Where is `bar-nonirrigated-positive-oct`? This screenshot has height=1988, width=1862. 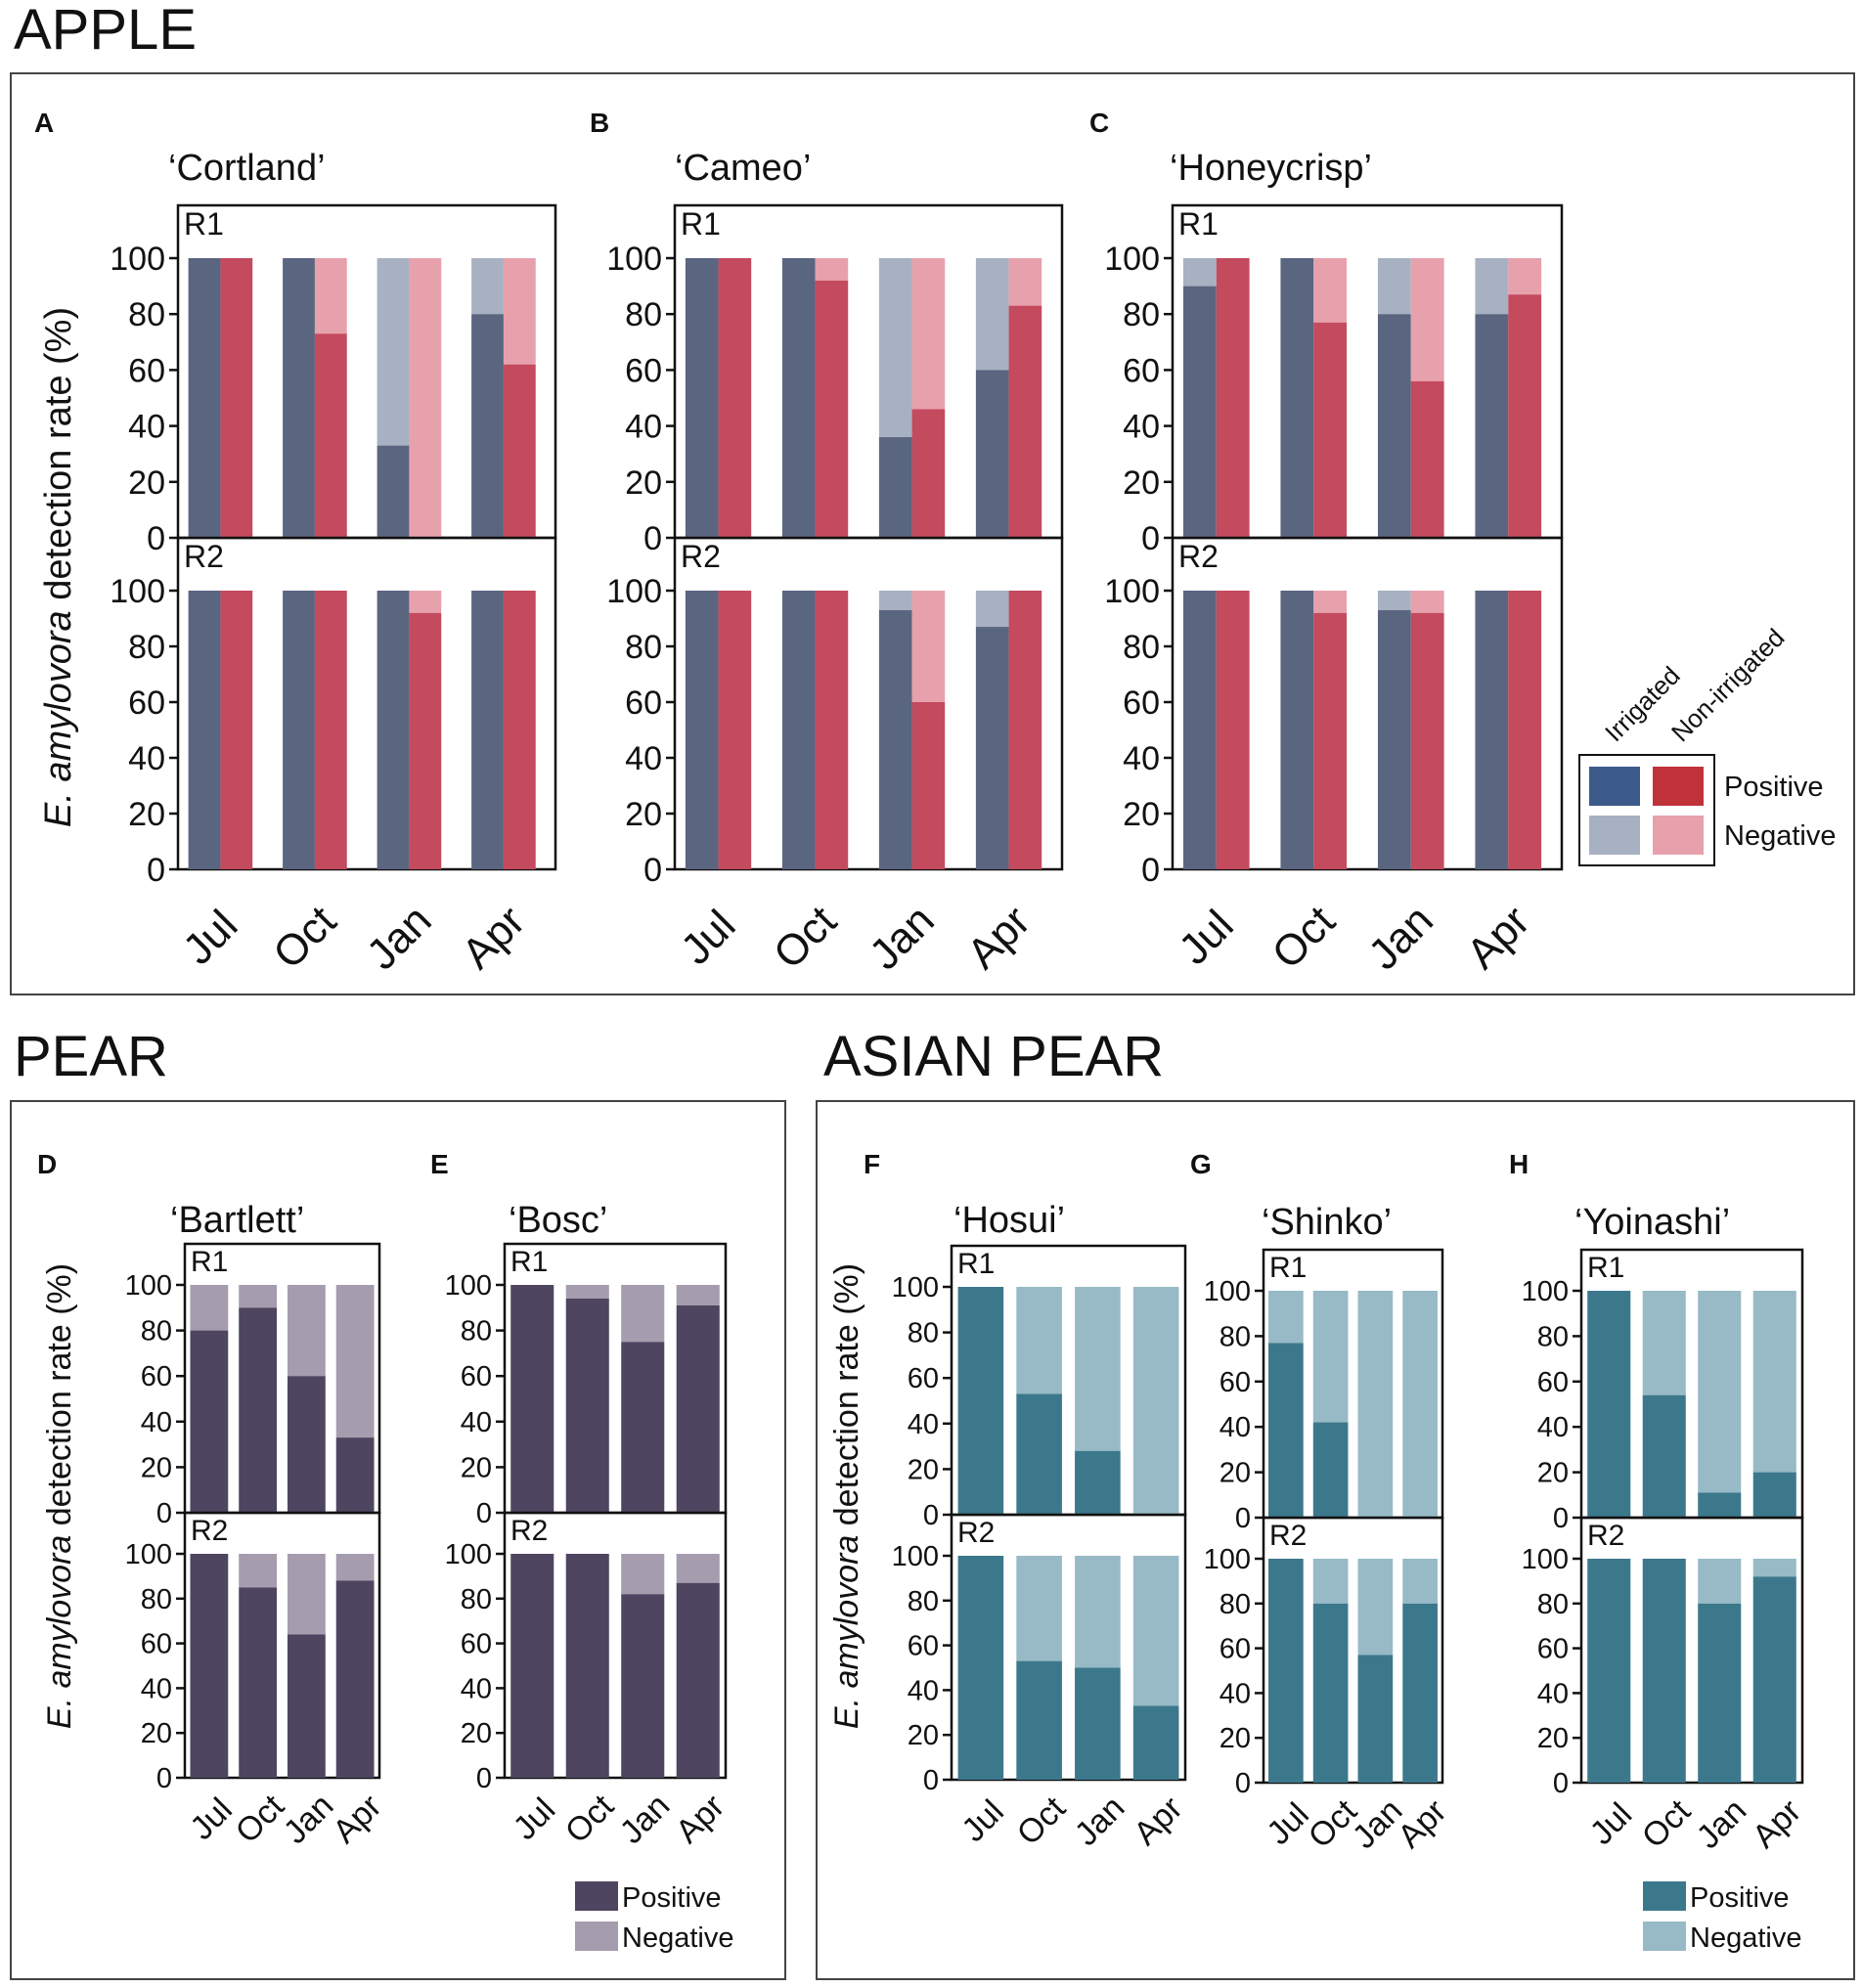
bar-nonirrigated-positive-oct is located at coordinates (330, 435).